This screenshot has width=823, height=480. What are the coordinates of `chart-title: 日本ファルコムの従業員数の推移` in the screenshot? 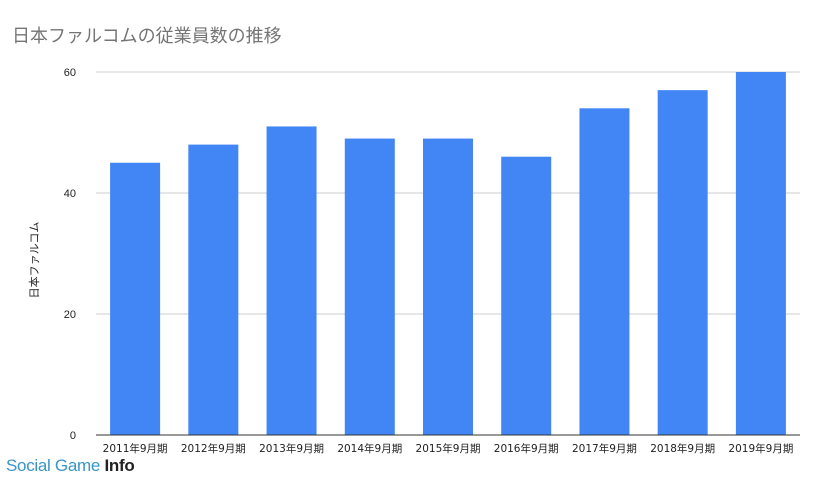 It's located at (147, 36).